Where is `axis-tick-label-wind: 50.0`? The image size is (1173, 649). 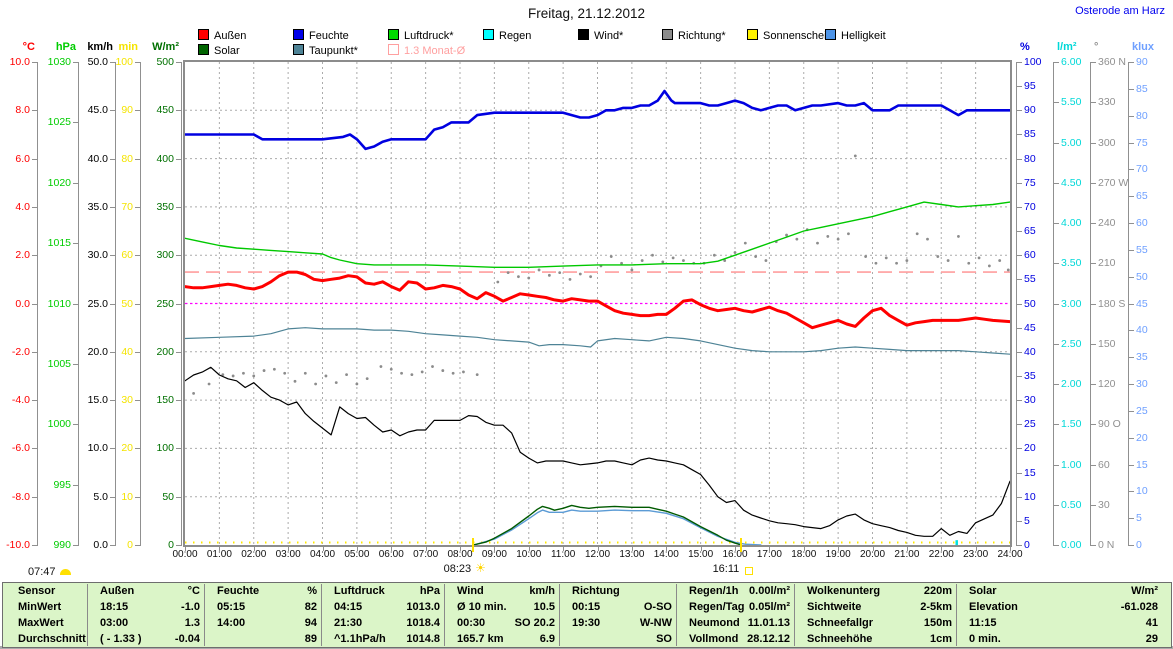
axis-tick-label-wind: 50.0 is located at coordinates (97, 62).